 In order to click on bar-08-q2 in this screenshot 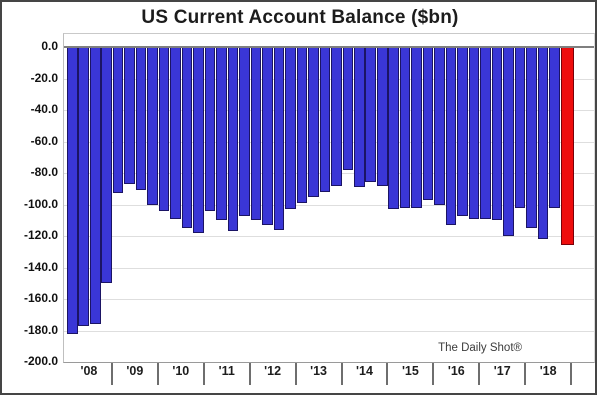, I will do `click(84, 186)`.